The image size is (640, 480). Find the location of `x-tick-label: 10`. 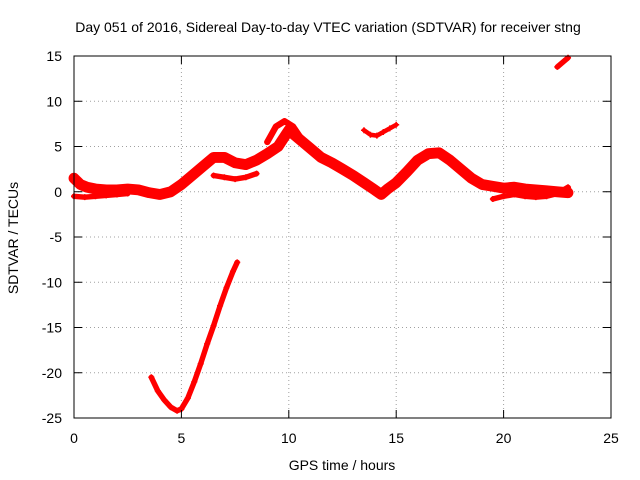

x-tick-label: 10 is located at coordinates (289, 438).